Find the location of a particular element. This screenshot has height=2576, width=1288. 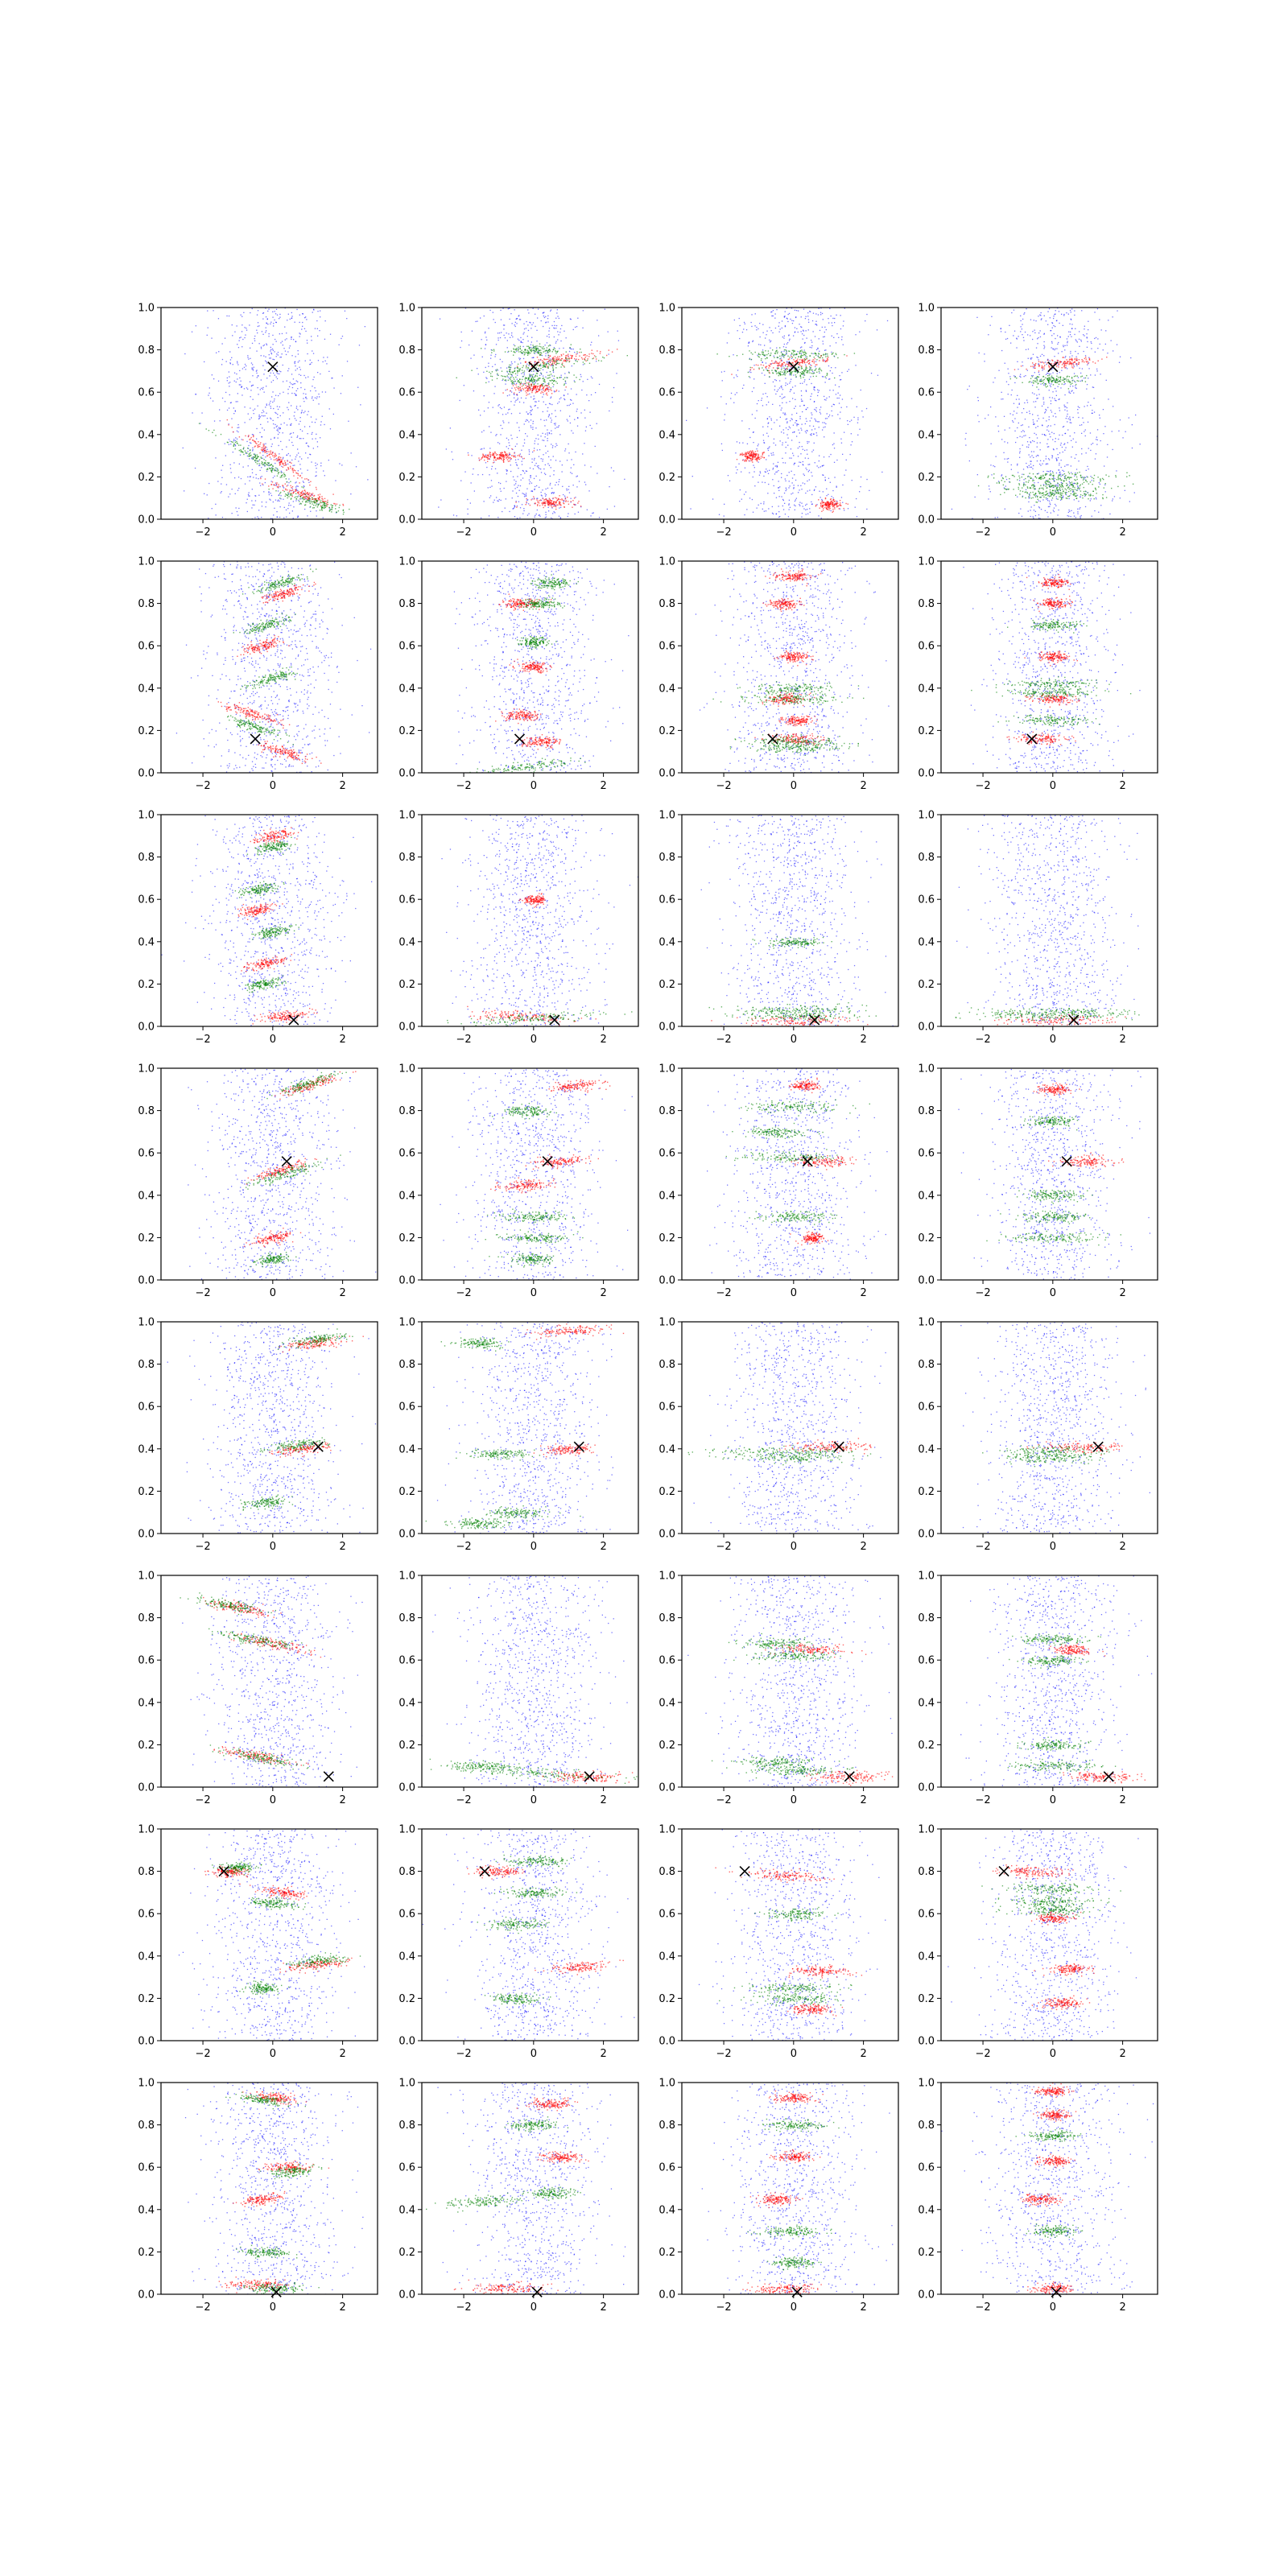

scatter-points is located at coordinates (787, 413).